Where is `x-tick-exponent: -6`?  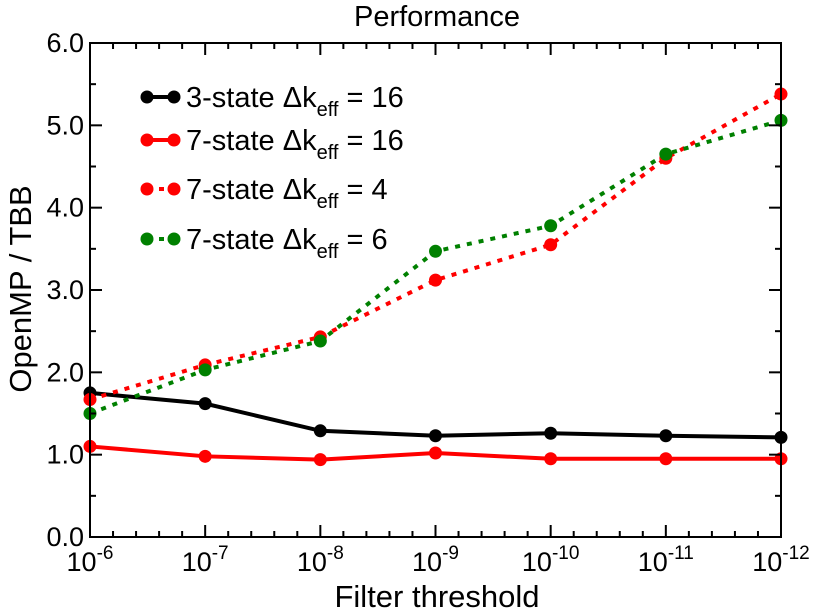
x-tick-exponent: -6 is located at coordinates (105, 553).